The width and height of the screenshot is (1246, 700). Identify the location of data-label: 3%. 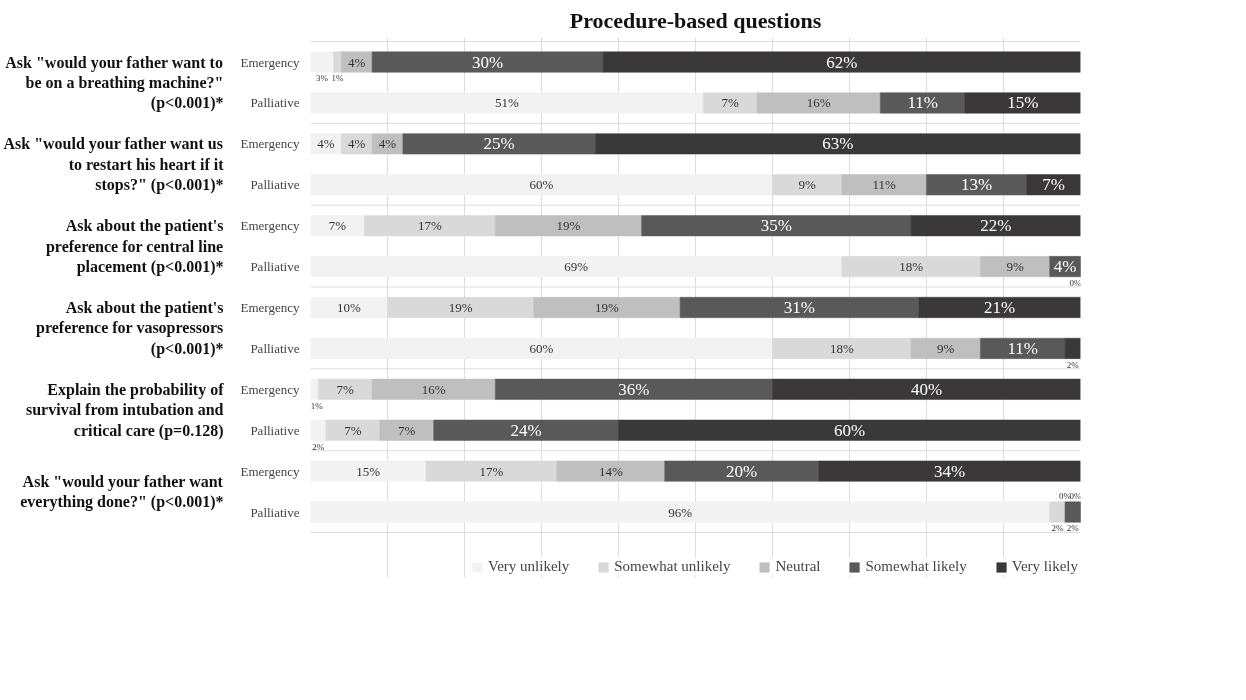
(322, 78).